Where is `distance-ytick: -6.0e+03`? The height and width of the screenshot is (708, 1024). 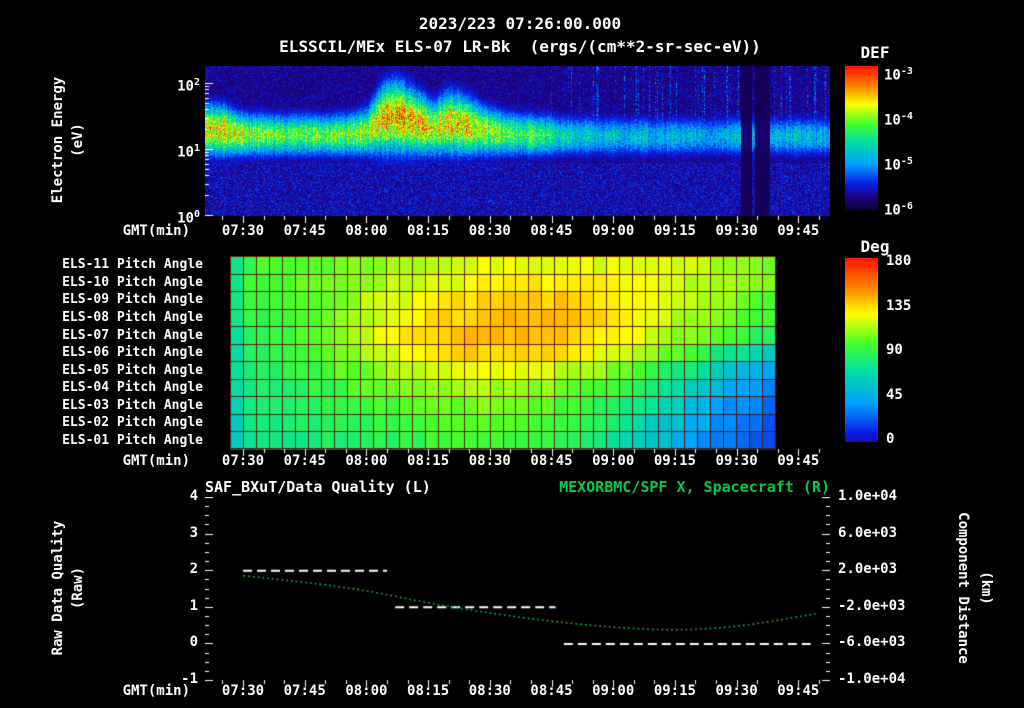
distance-ytick: -6.0e+03 is located at coordinates (872, 642).